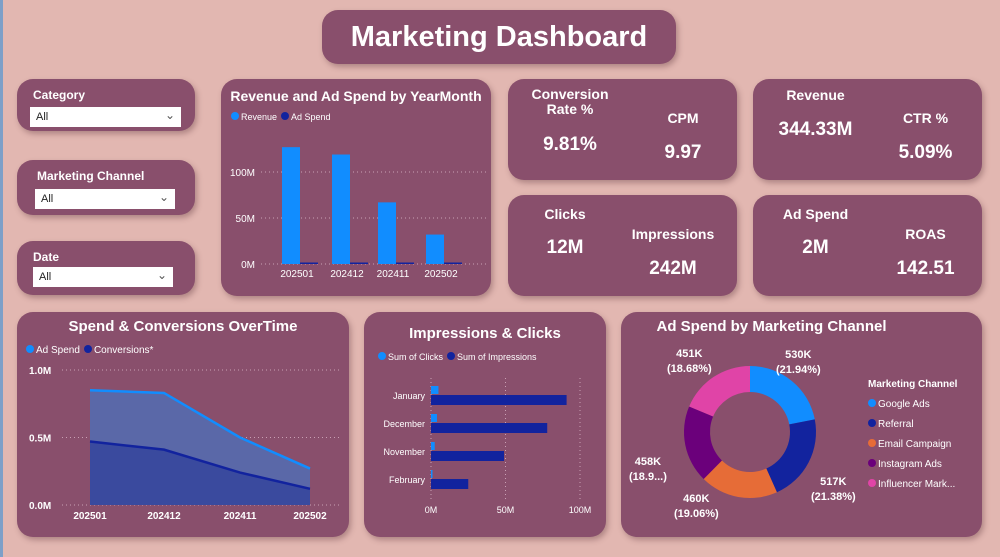 The height and width of the screenshot is (557, 1000). What do you see at coordinates (867, 245) in the screenshot?
I see `kpi-card-adspend-roas: Ad Spend 2M ROAS 142.51` at bounding box center [867, 245].